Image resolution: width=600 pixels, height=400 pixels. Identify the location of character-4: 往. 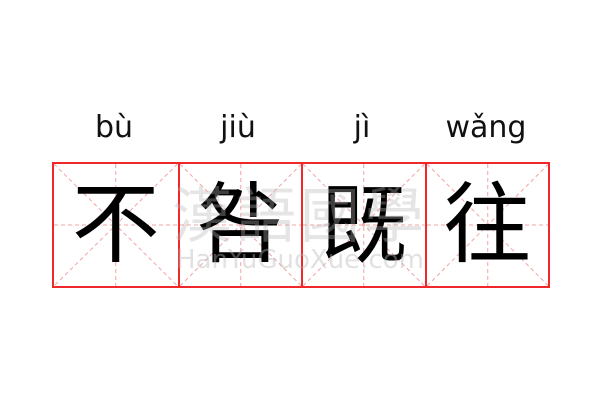
(487, 224).